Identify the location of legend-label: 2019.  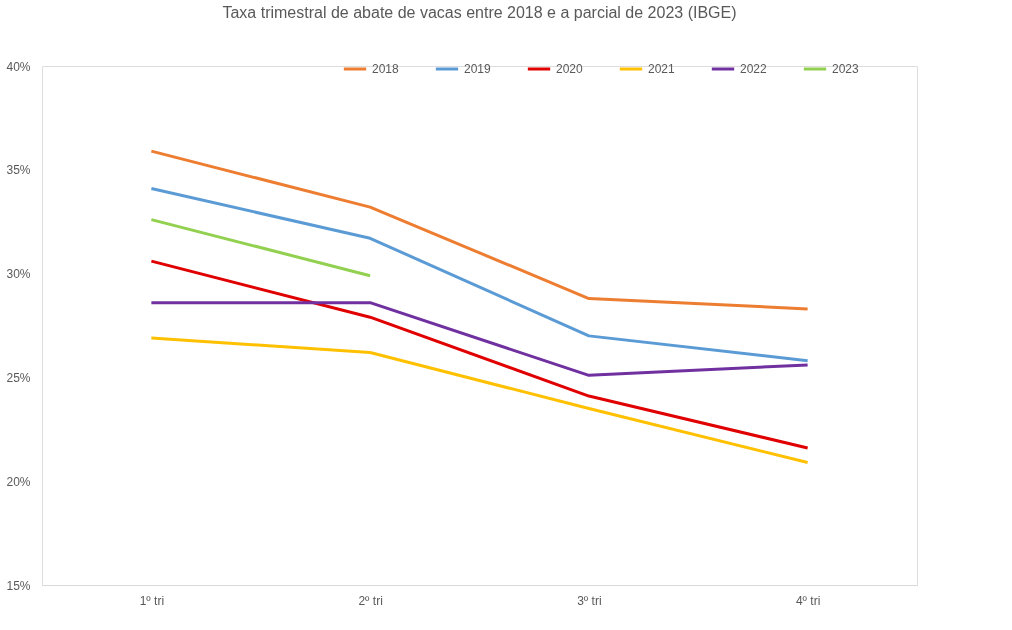
(478, 69).